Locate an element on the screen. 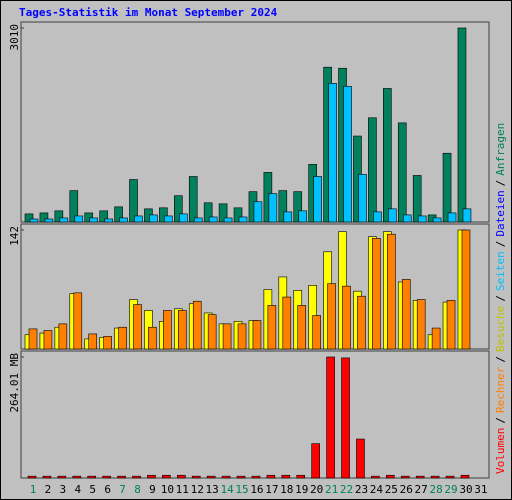  x-tick-label: 13 is located at coordinates (212, 489).